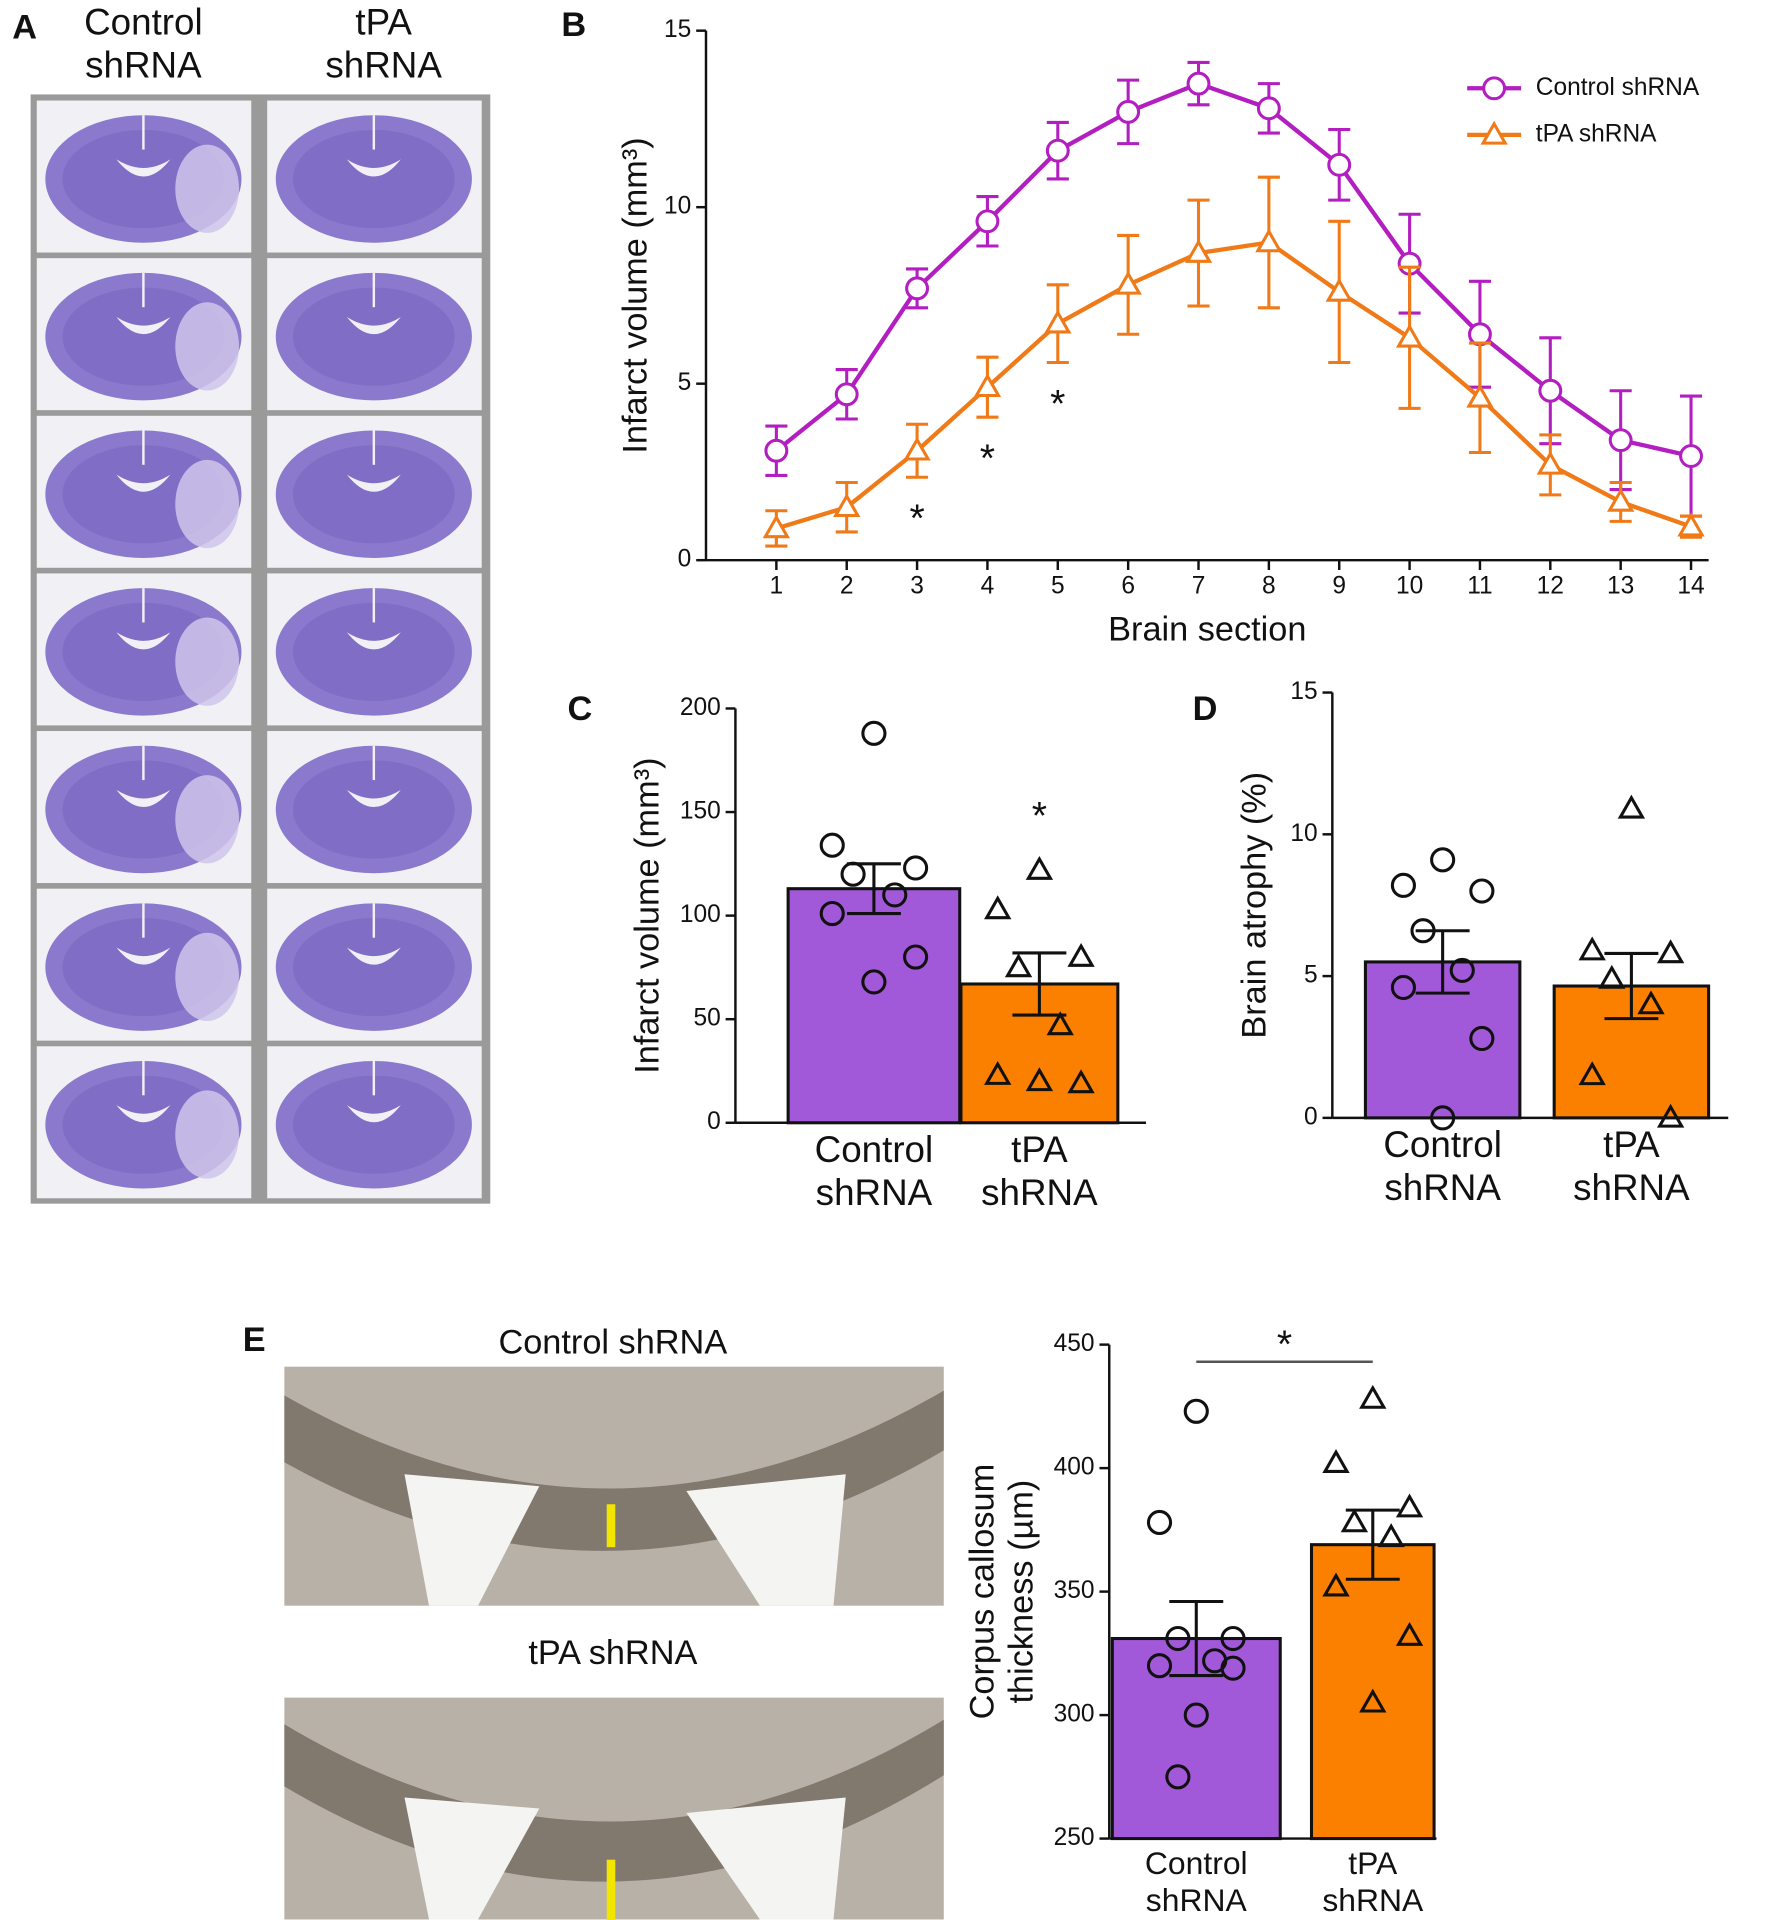 The image size is (1765, 1920). Describe the element at coordinates (1550, 586) in the screenshot. I see `x-tick-label: 12` at that location.